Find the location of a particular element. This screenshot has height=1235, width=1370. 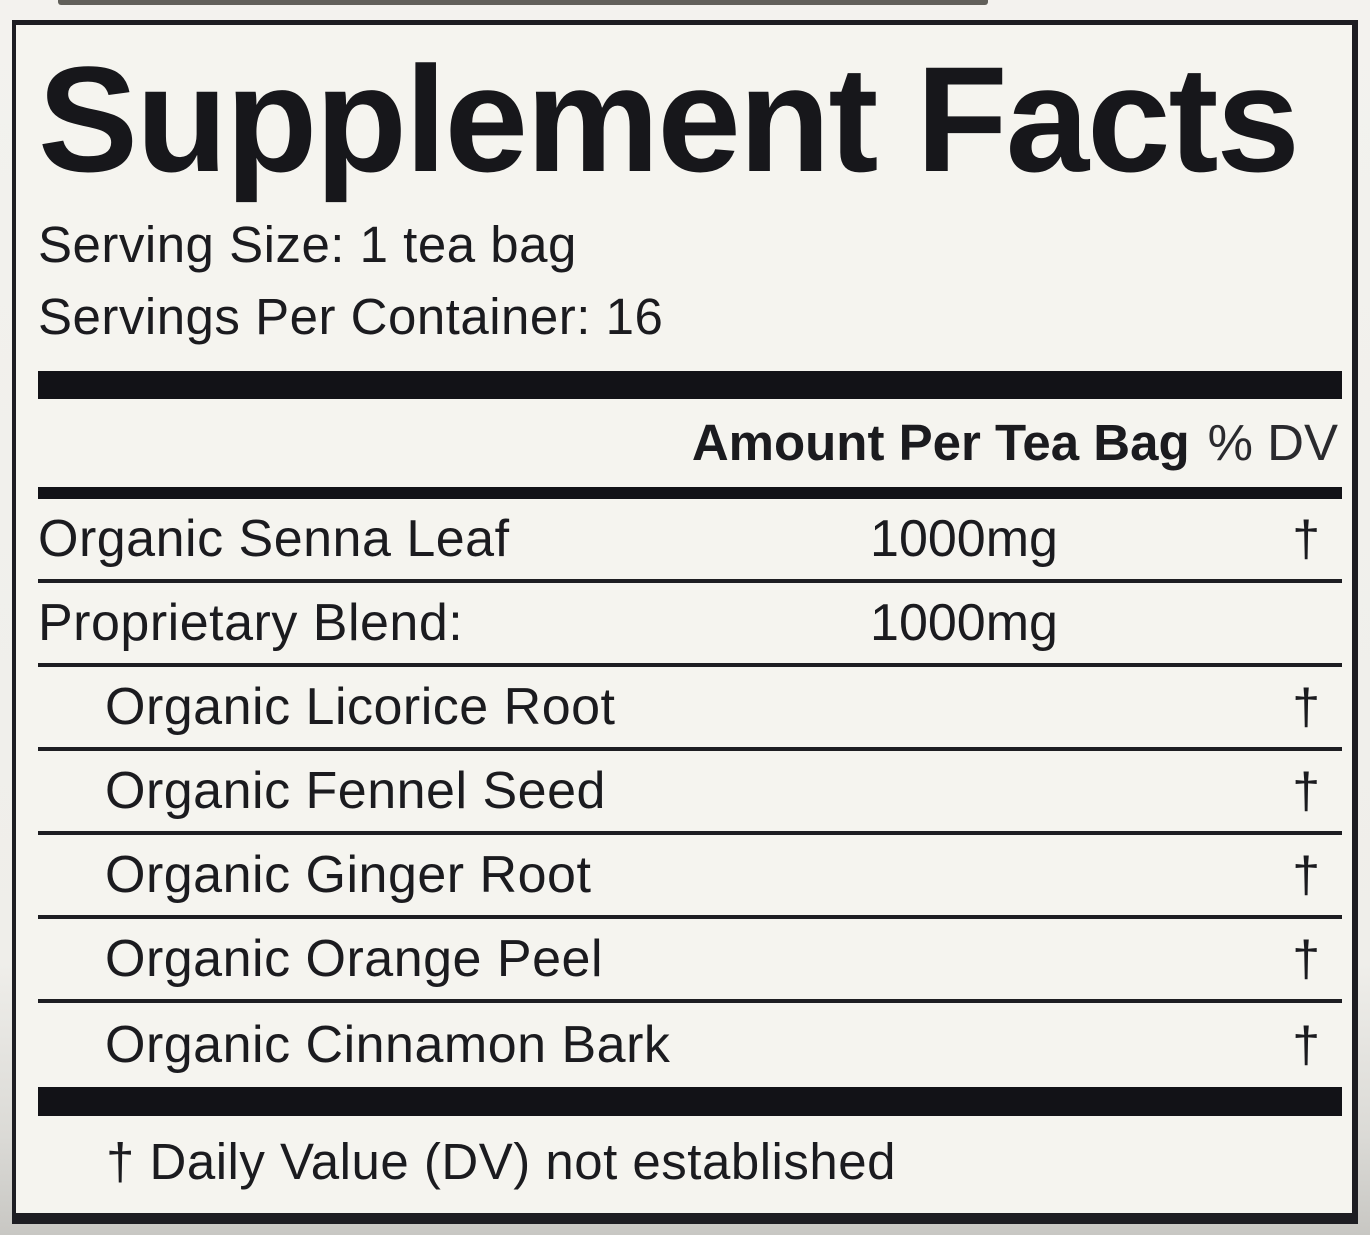

divider-header-rule is located at coordinates (690, 492).